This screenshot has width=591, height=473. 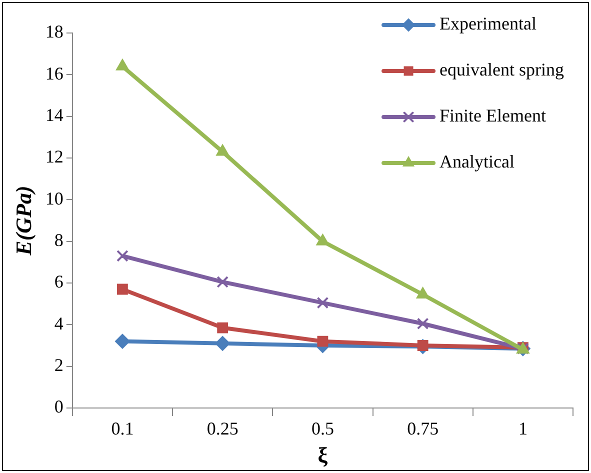 What do you see at coordinates (493, 116) in the screenshot?
I see `legend-label: Finite Element` at bounding box center [493, 116].